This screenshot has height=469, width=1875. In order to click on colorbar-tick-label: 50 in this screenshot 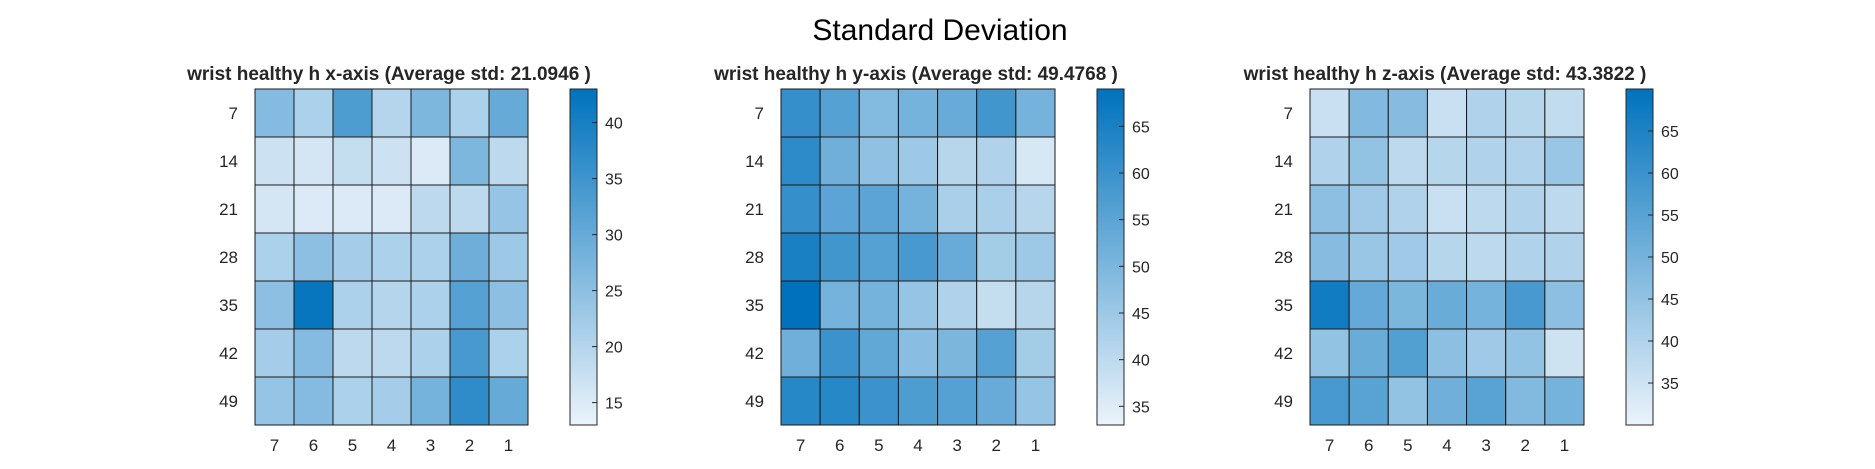, I will do `click(1141, 267)`.